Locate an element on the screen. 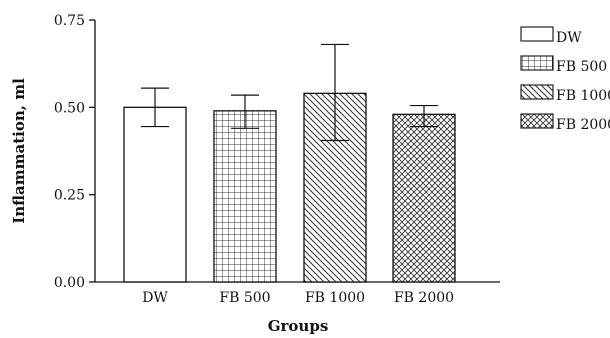  y-axis-ticks: 0.00 0.25 0.50 0.75 is located at coordinates (74, 152).